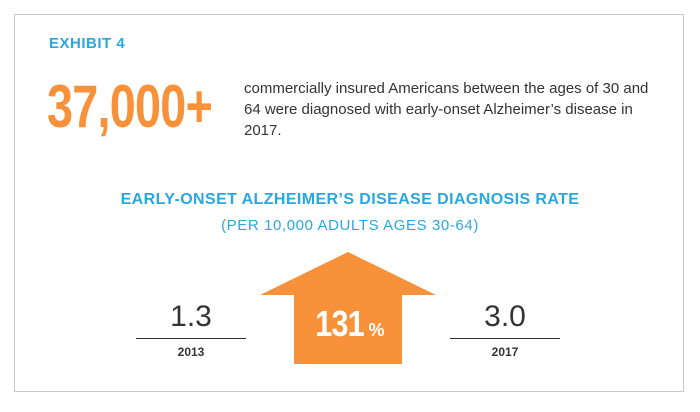 The image size is (700, 412). What do you see at coordinates (350, 225) in the screenshot?
I see `chart-subtitle: (PER 10,000 ADULTS AGES 30-64)` at bounding box center [350, 225].